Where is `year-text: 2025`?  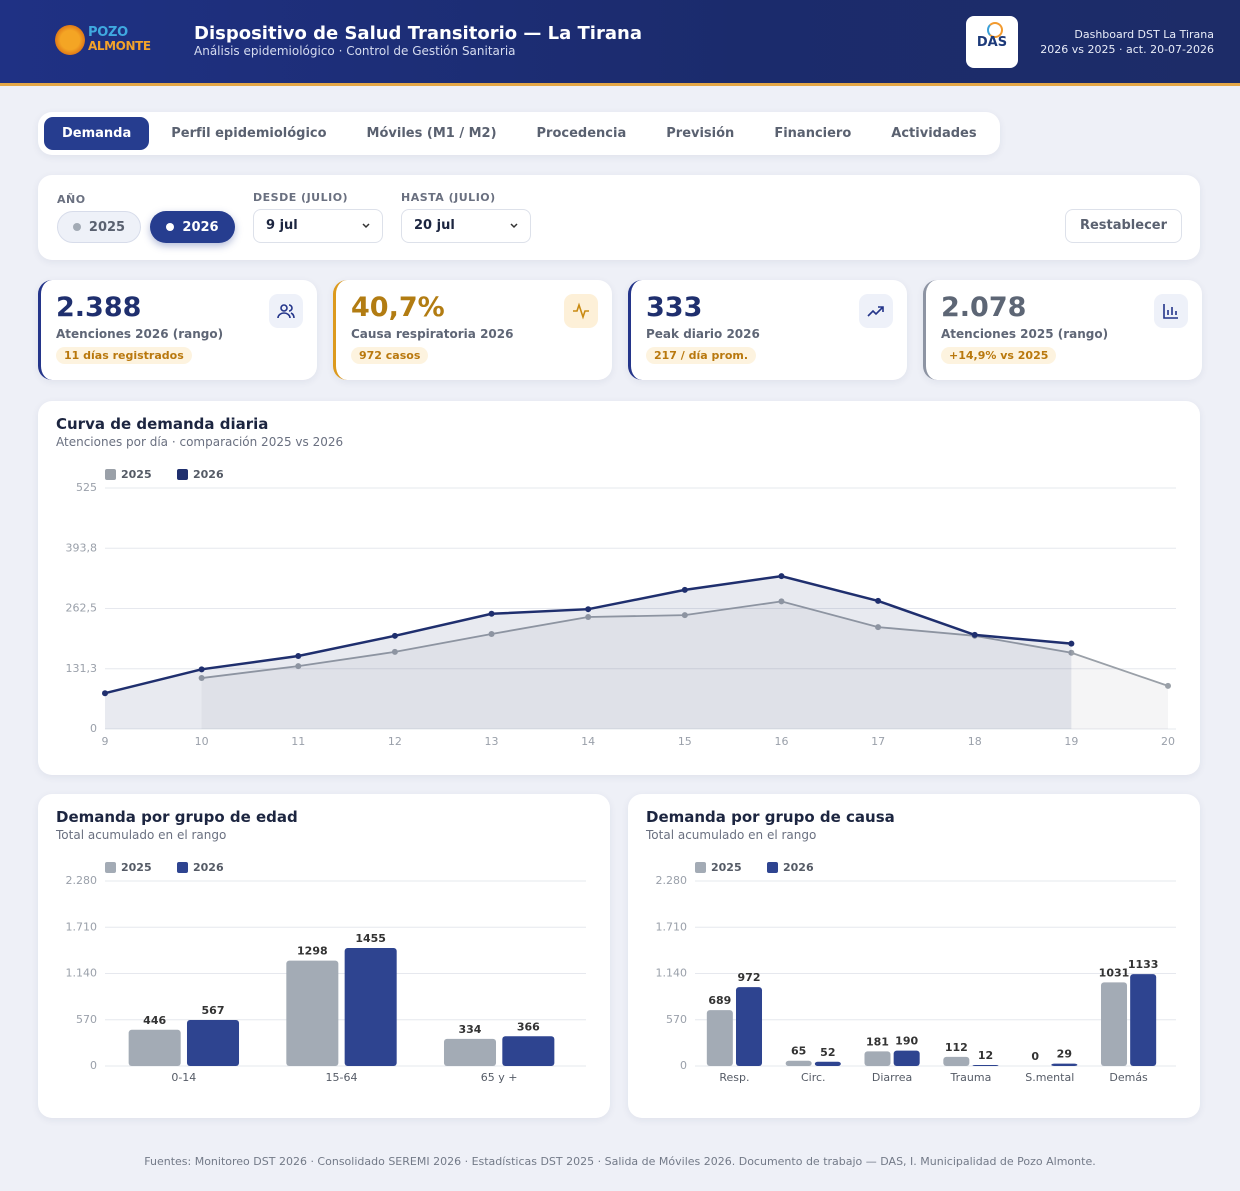 year-text: 2025 is located at coordinates (107, 227).